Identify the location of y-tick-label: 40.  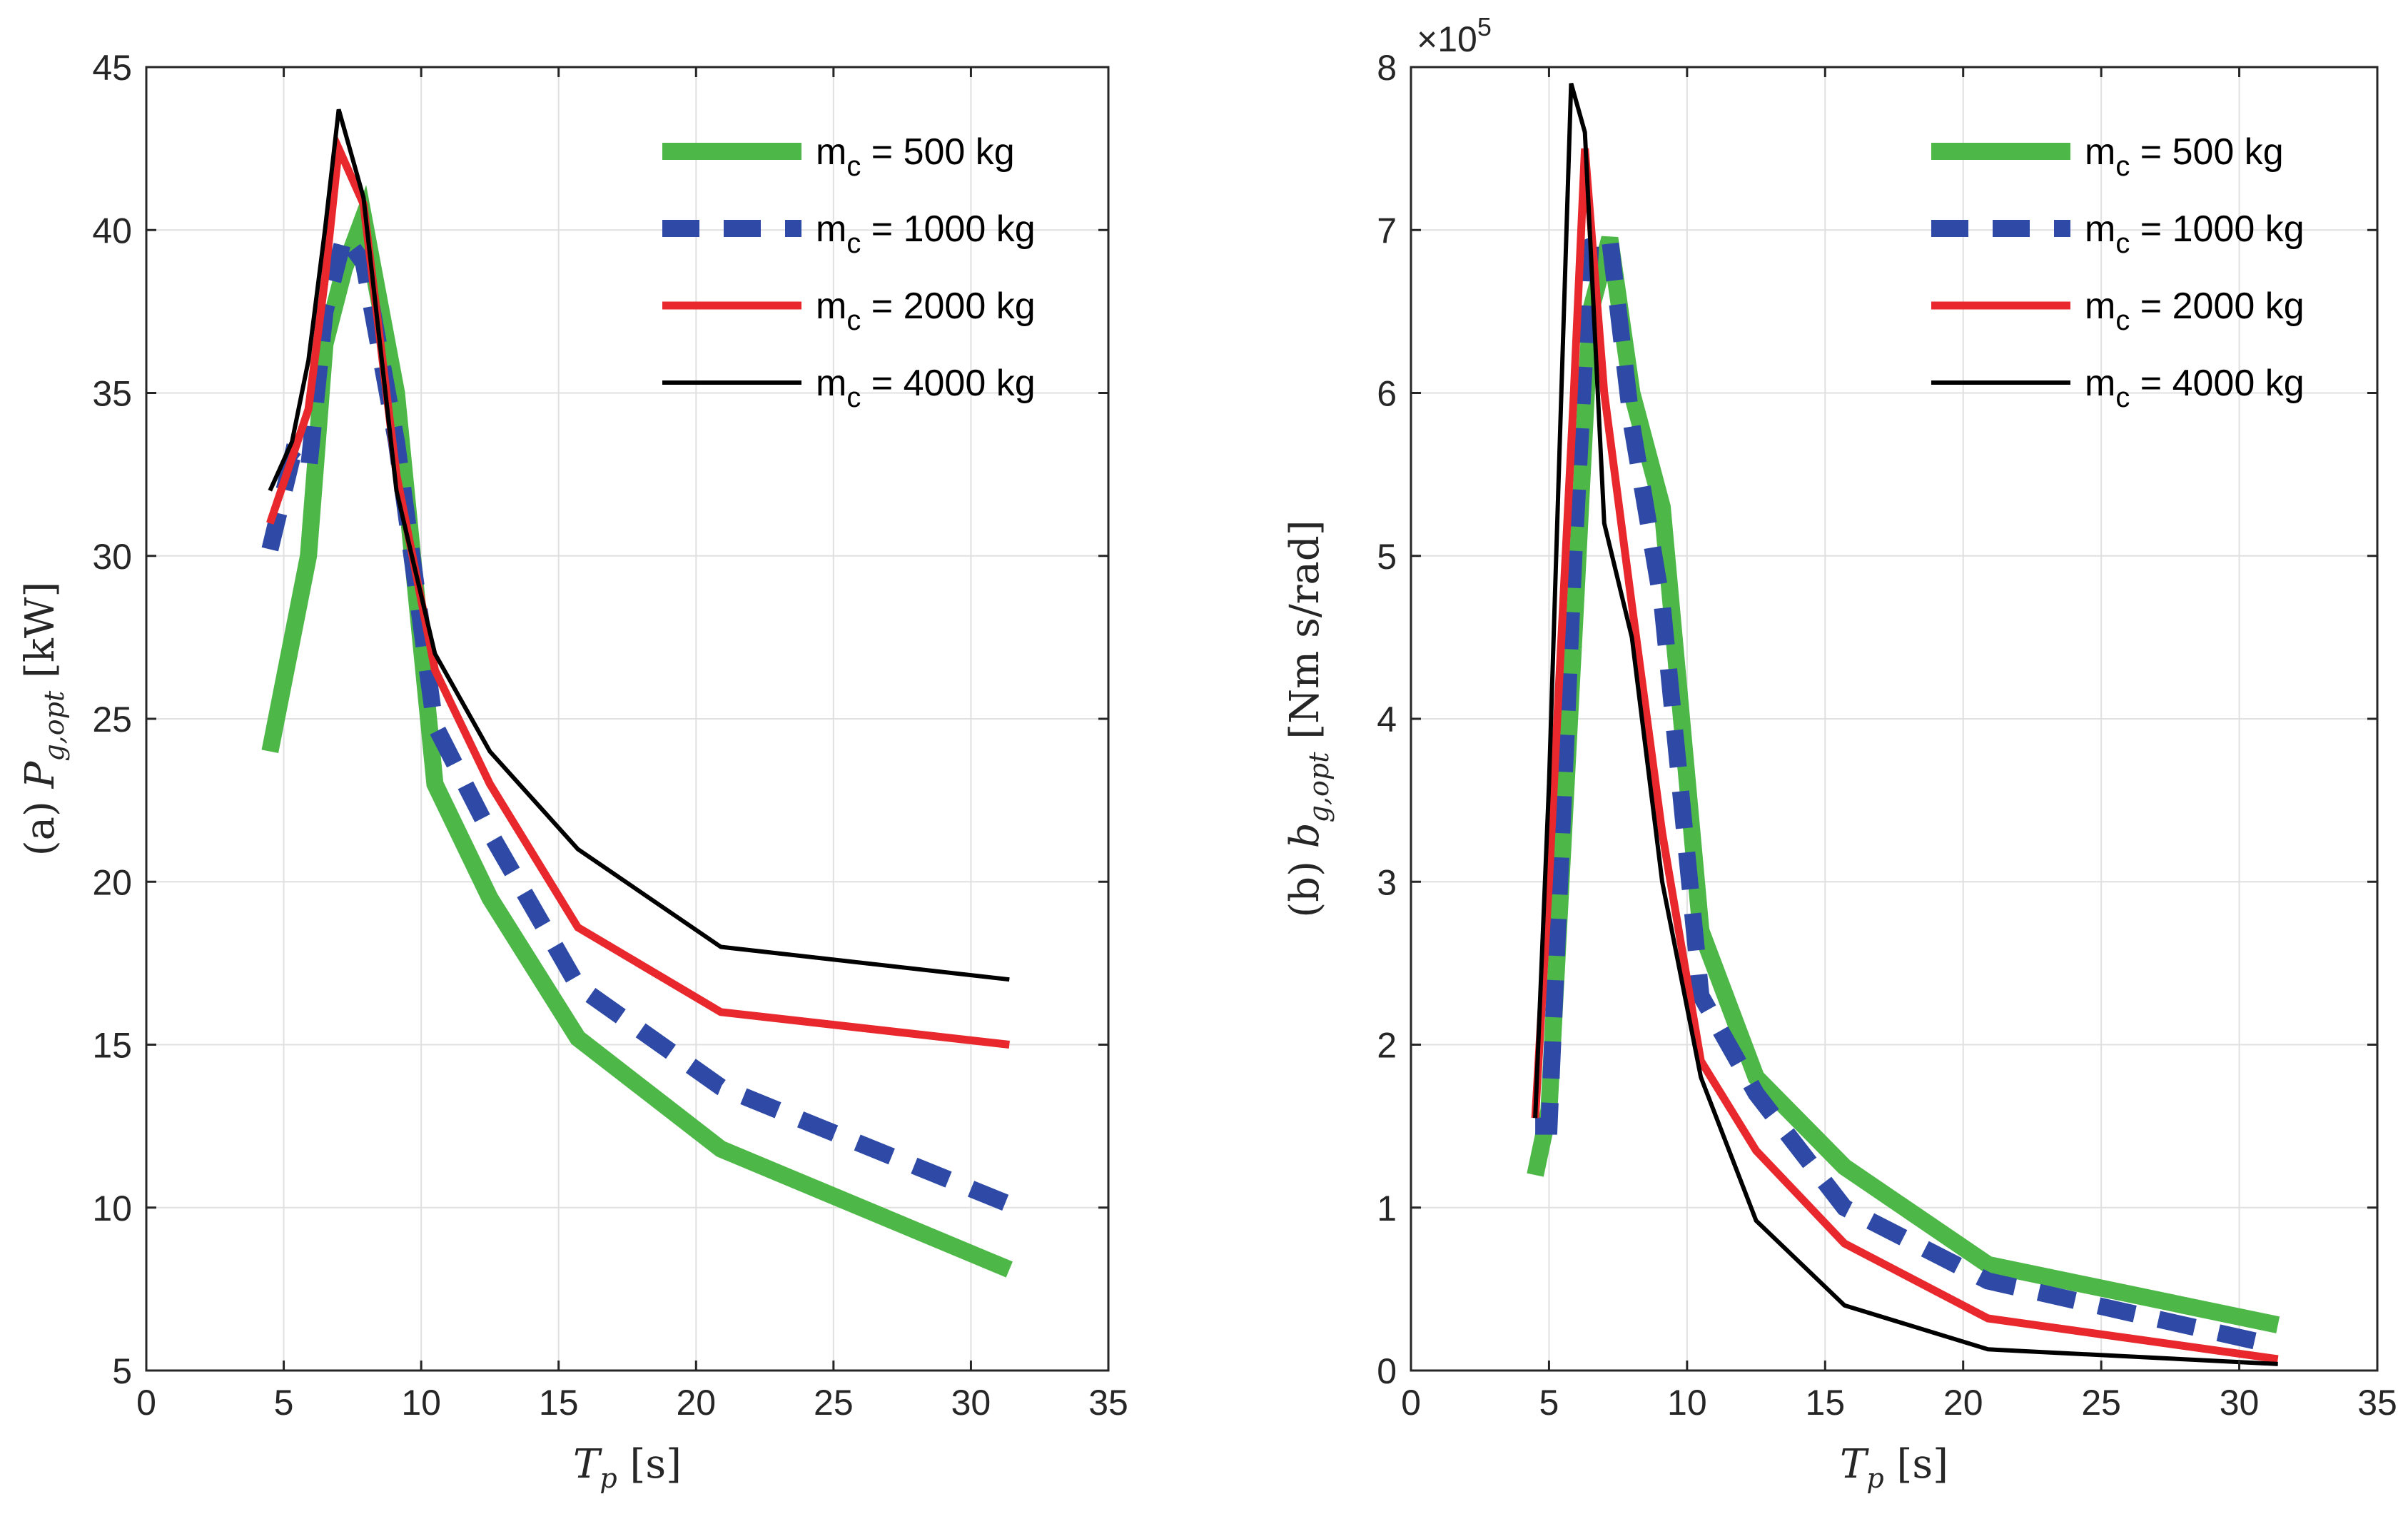
(112, 231).